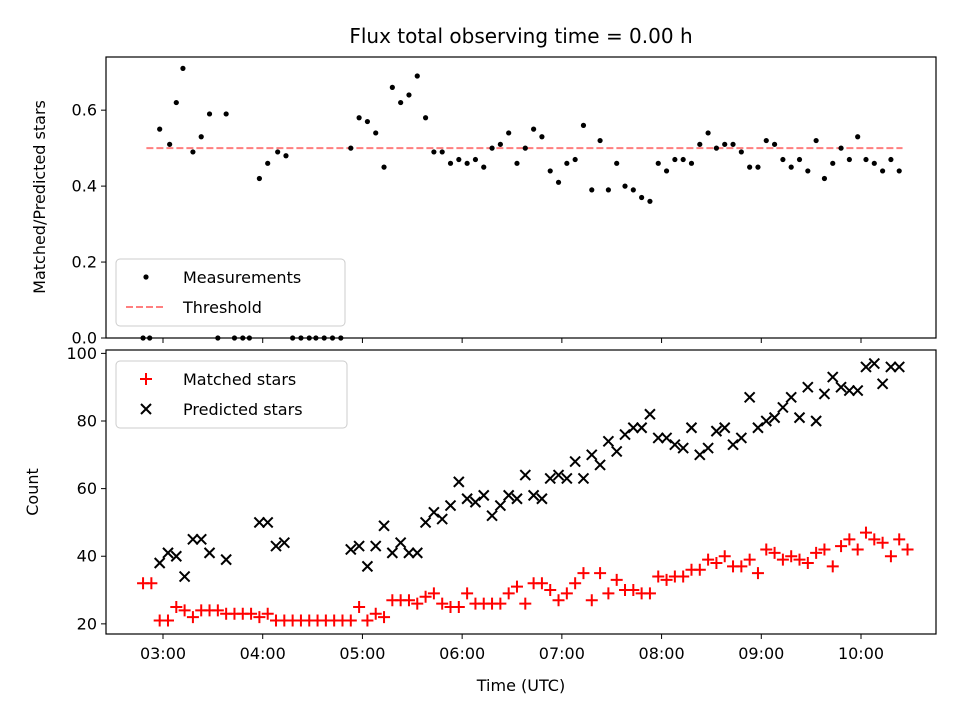 The image size is (960, 720). What do you see at coordinates (520, 685) in the screenshot?
I see `x-axis-label: Time (UTC)` at bounding box center [520, 685].